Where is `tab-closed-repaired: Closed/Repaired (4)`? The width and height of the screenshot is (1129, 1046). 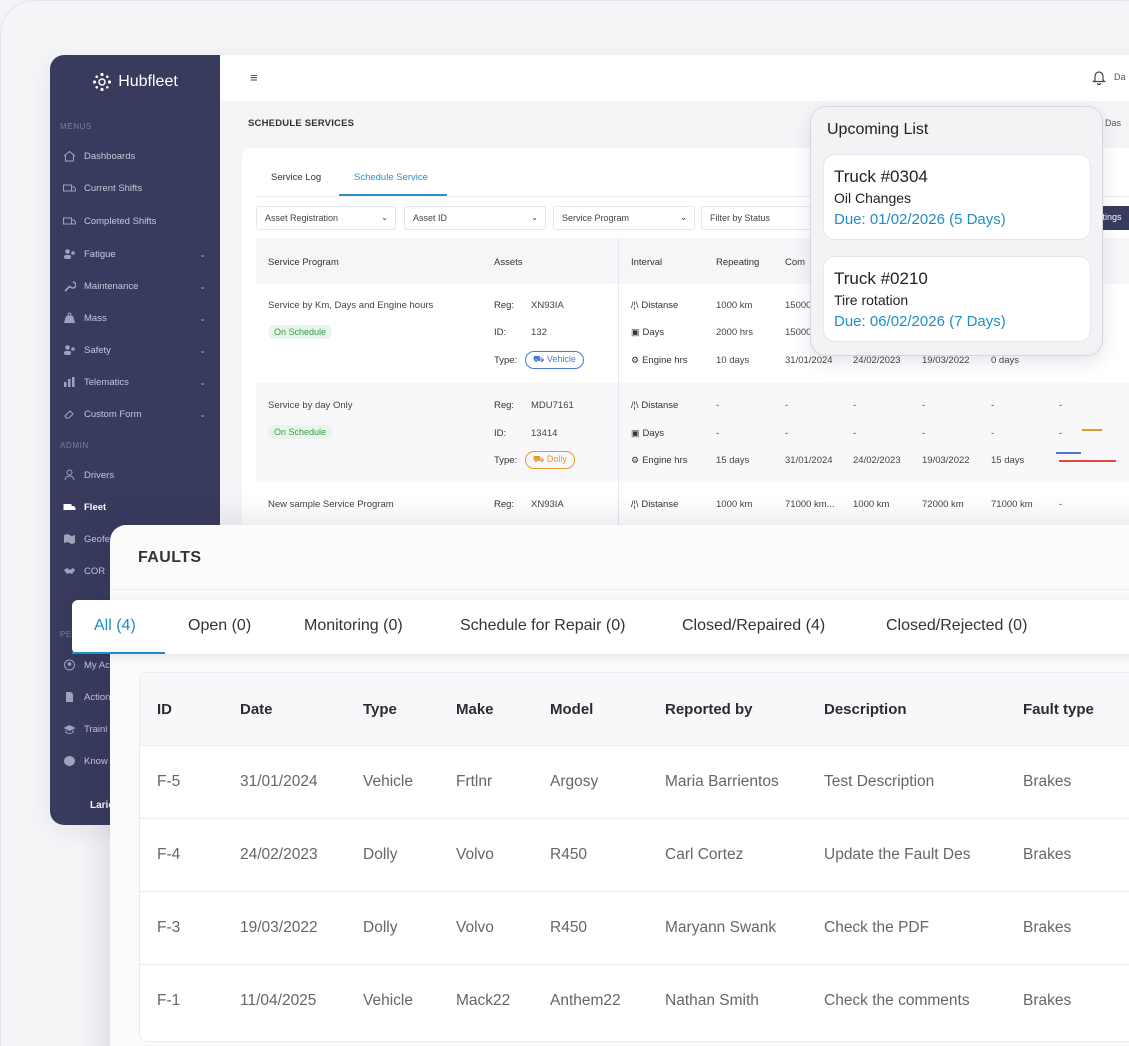
tab-closed-repaired: Closed/Repaired (4) is located at coordinates (754, 625).